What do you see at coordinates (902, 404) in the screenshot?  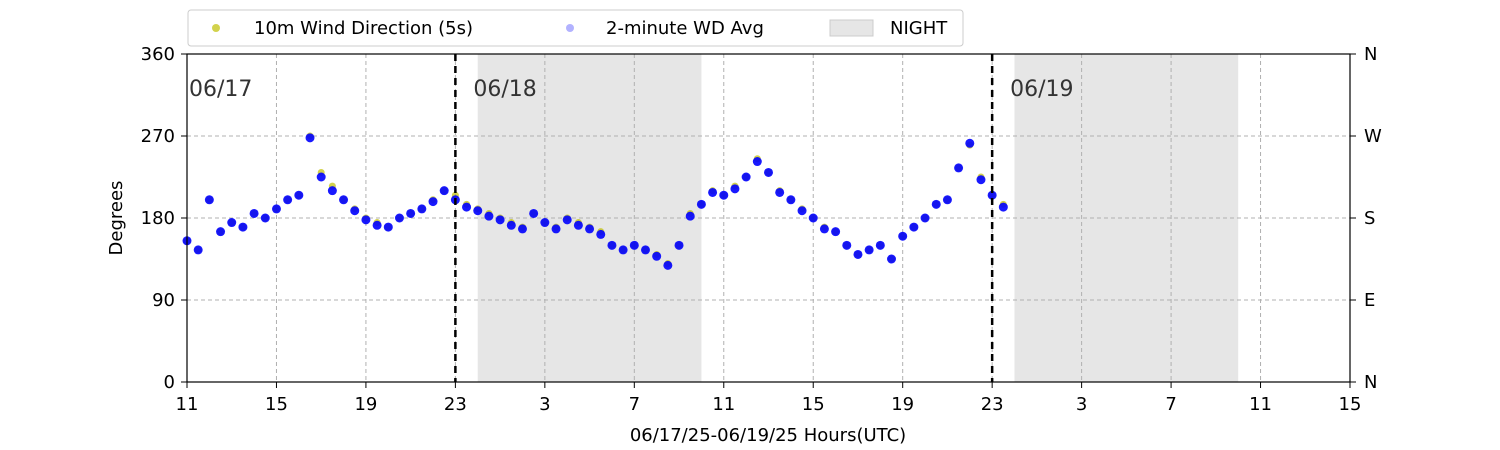 I see `x-tick-label-8: 19` at bounding box center [902, 404].